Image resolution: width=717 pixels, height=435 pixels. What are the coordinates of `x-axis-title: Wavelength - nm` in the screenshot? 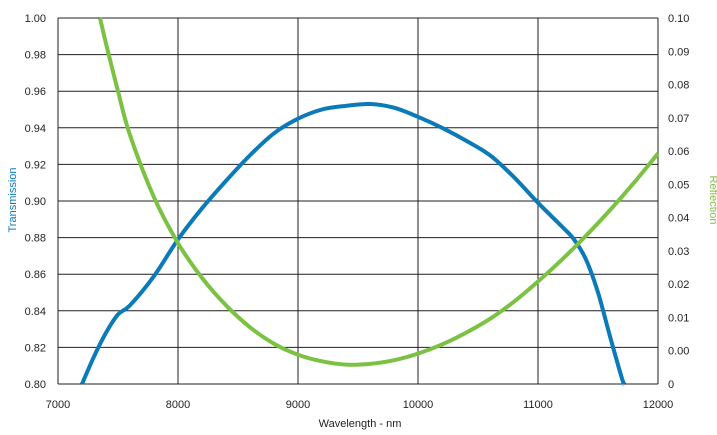 It's located at (360, 424).